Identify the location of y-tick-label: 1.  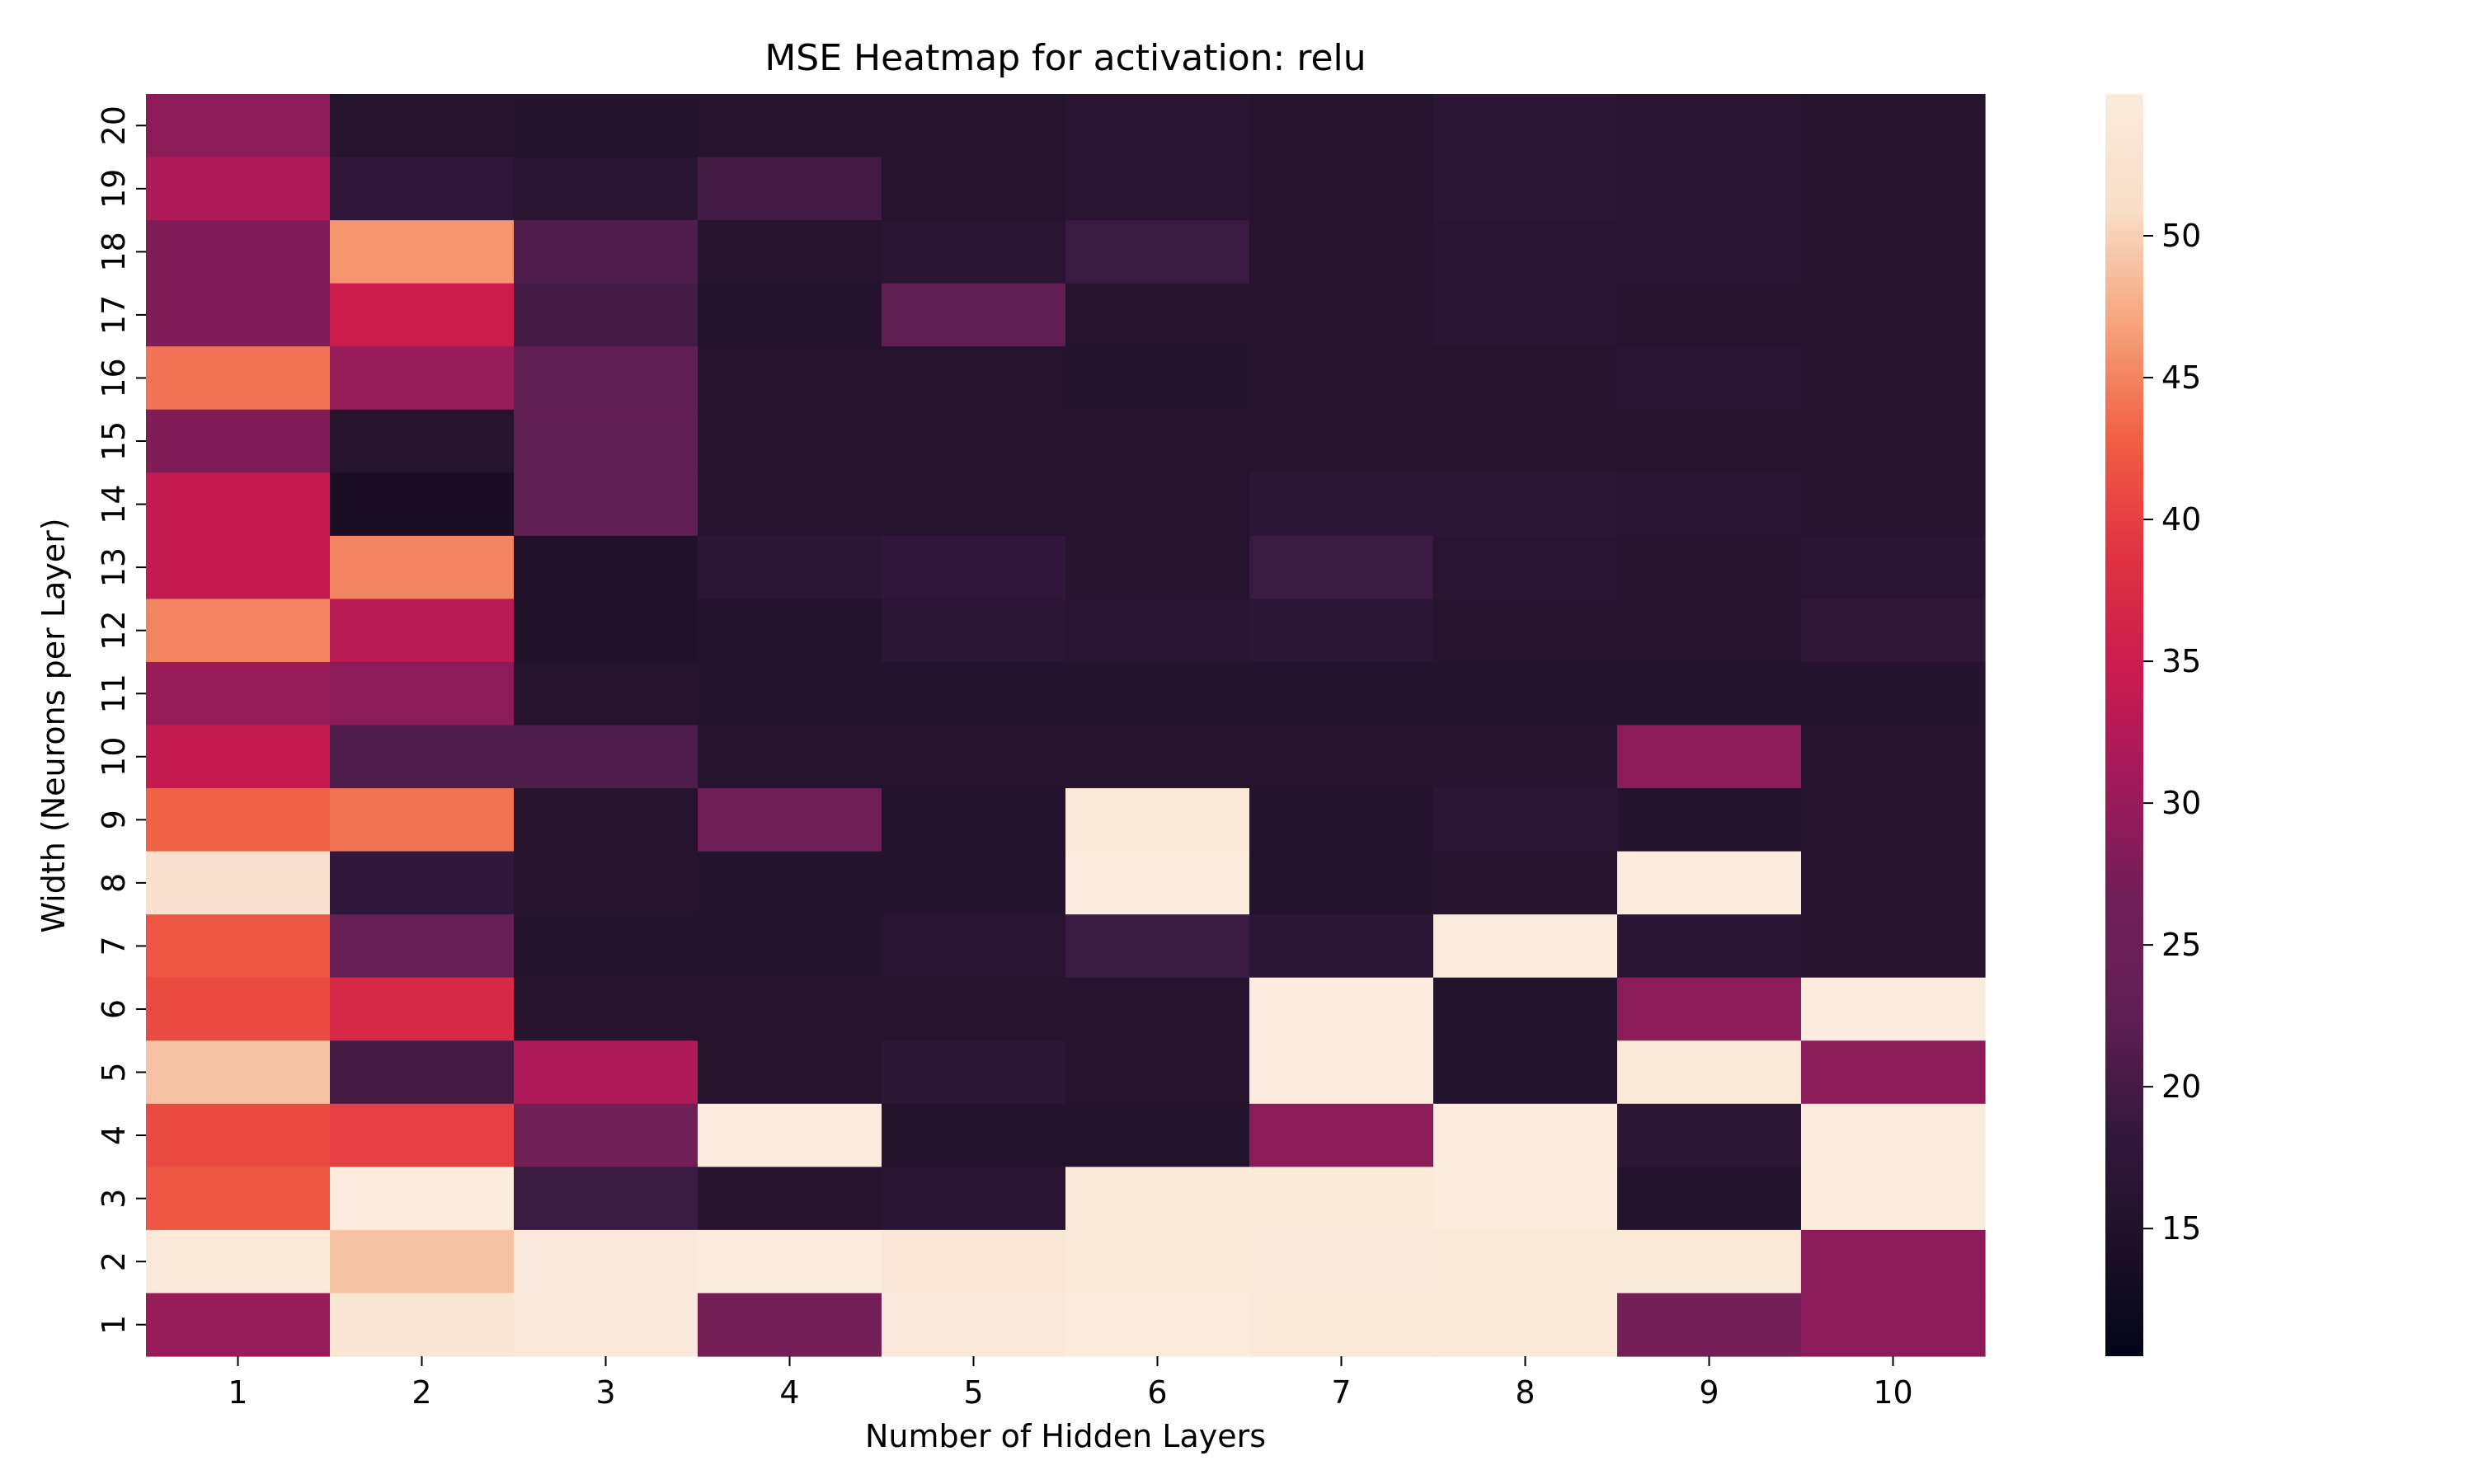
(114, 1325).